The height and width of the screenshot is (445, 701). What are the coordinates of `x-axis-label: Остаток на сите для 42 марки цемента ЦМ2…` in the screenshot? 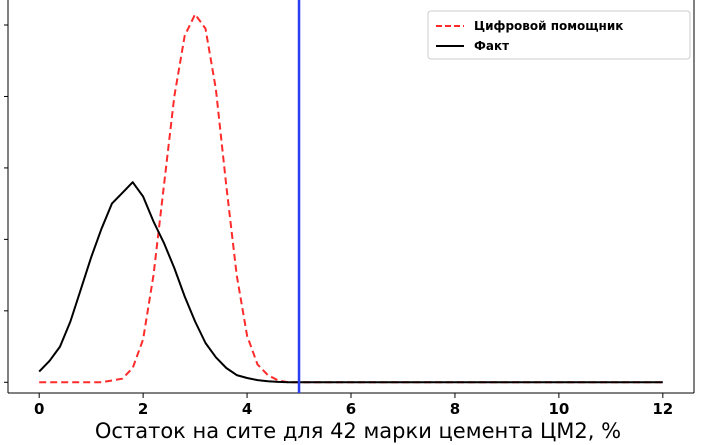 It's located at (358, 431).